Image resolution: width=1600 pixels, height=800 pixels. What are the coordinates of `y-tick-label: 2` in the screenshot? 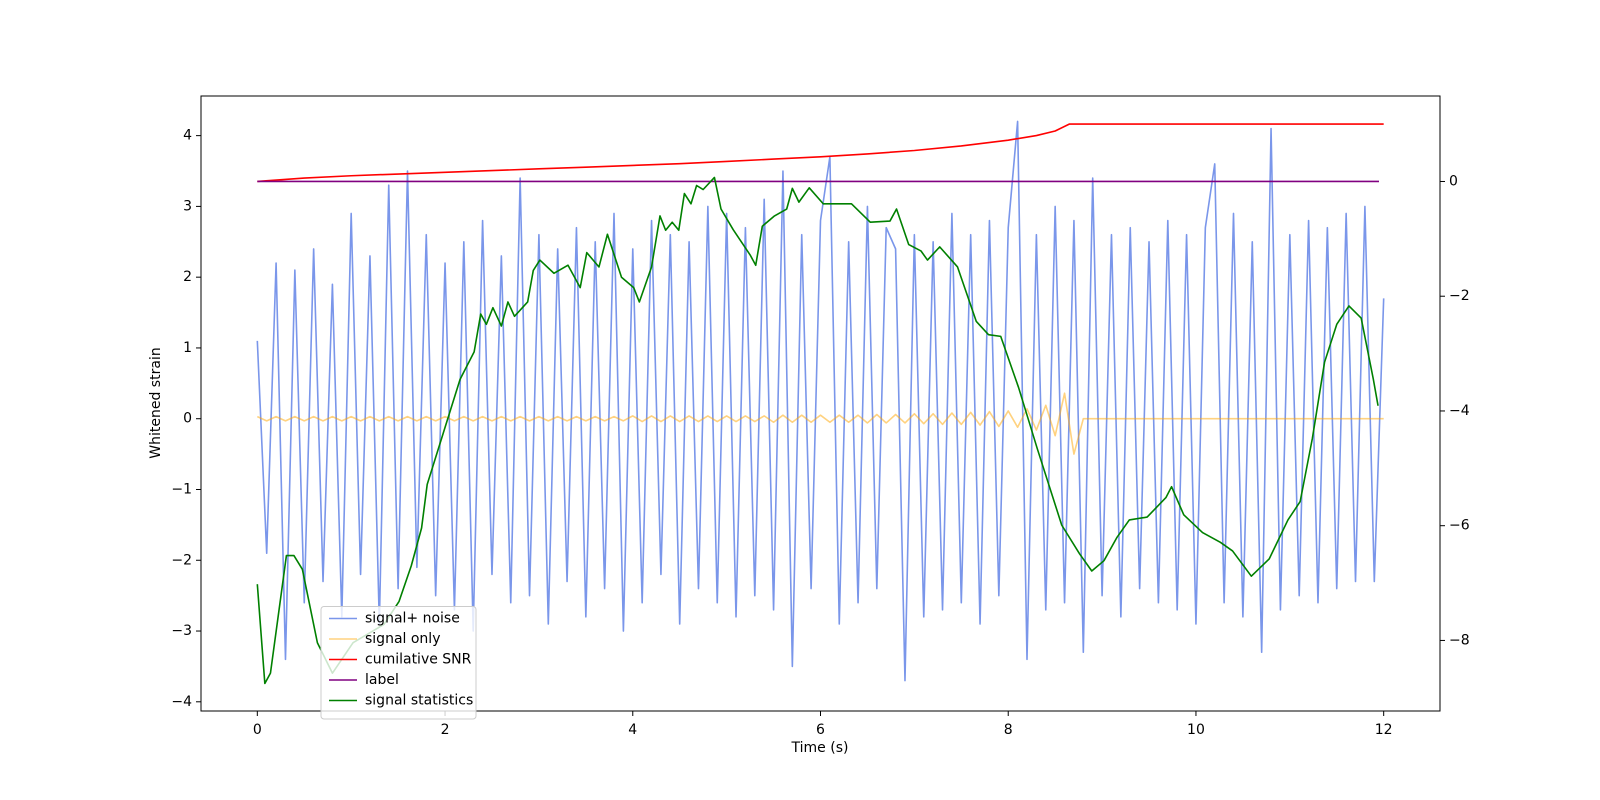 It's located at (187, 277).